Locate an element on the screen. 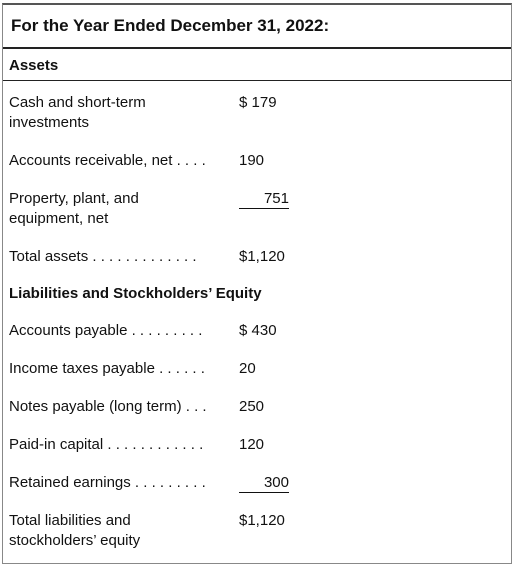 This screenshot has height=570, width=516. row-amount: $ 179 is located at coordinates (258, 102).